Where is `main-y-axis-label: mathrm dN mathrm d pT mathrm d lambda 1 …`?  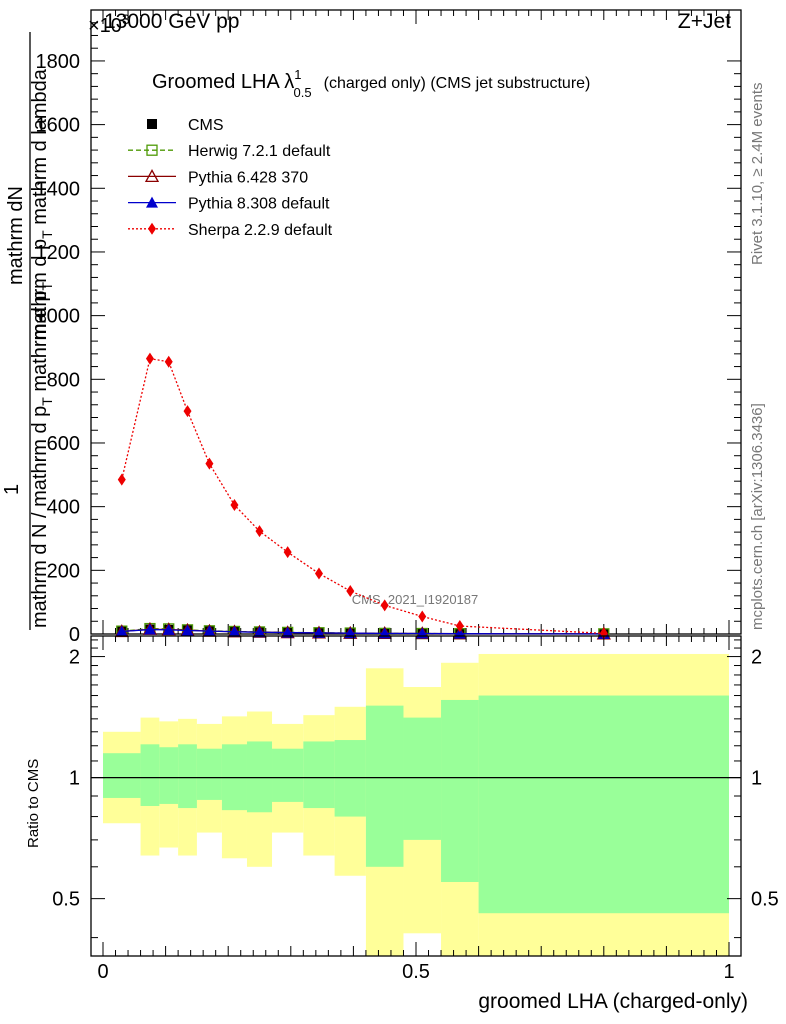
main-y-axis-label: mathrm dN mathrm d pT mathrm d lambda 1 … is located at coordinates (28, 331).